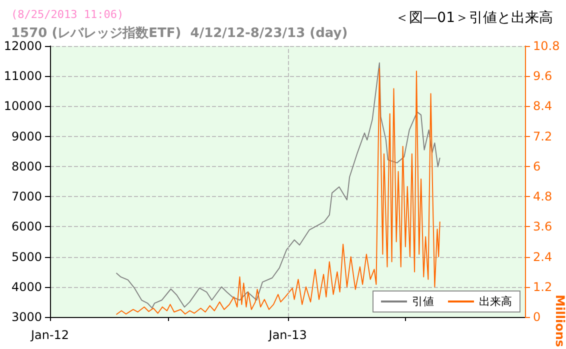 The image size is (566, 349). What do you see at coordinates (542, 136) in the screenshot?
I see `y2-tick-label: 7.2` at bounding box center [542, 136].